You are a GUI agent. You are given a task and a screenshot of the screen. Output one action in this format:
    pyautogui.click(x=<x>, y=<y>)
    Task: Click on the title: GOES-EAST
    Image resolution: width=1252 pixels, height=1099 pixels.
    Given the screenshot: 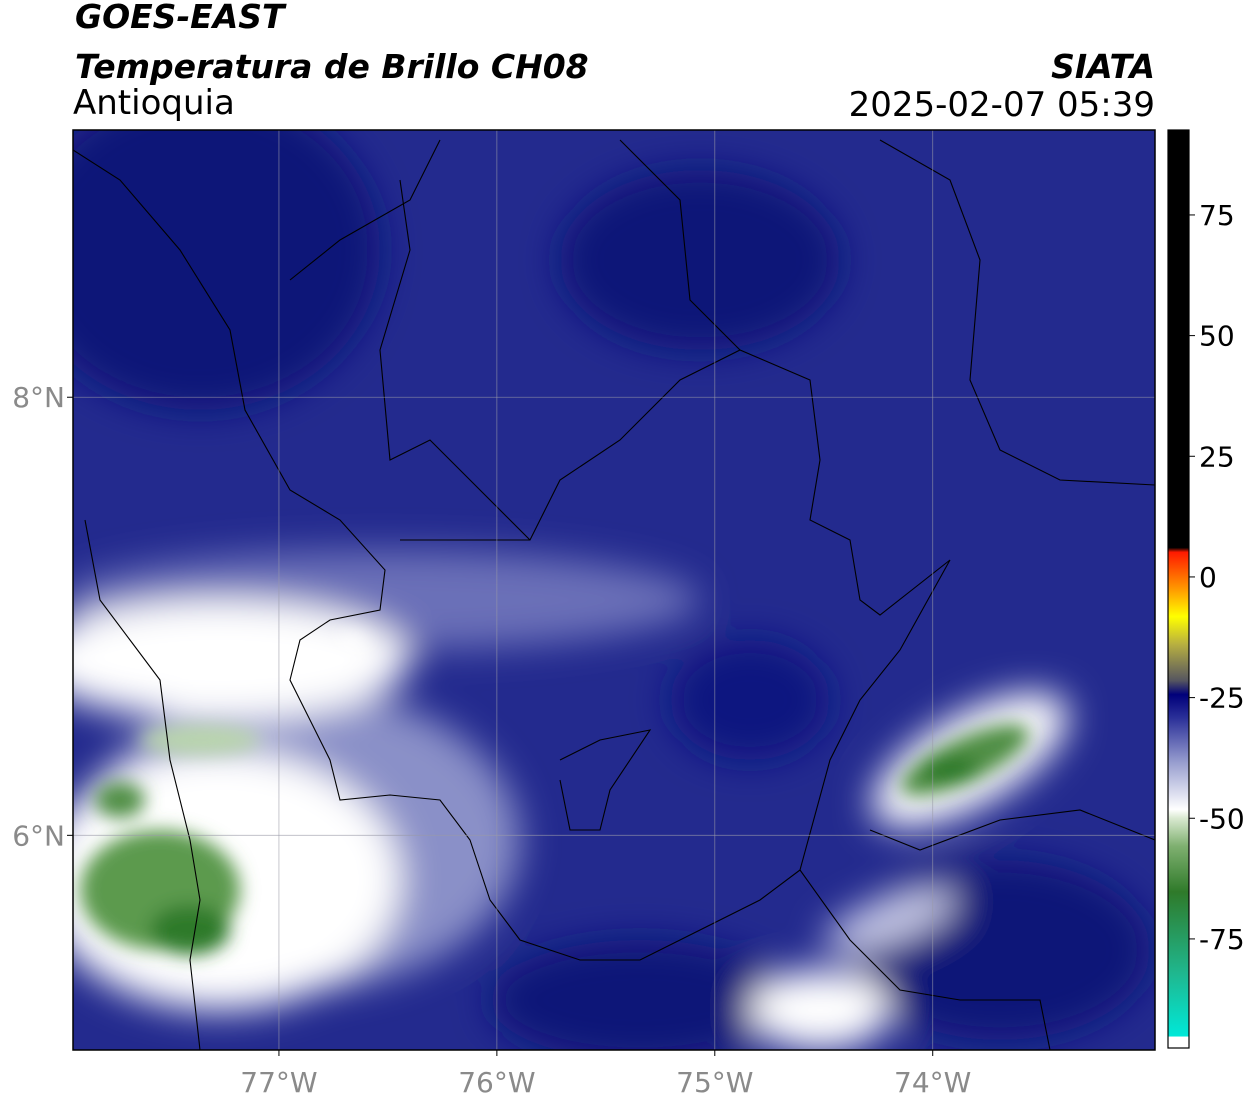 What is the action you would take?
    pyautogui.click(x=181, y=18)
    